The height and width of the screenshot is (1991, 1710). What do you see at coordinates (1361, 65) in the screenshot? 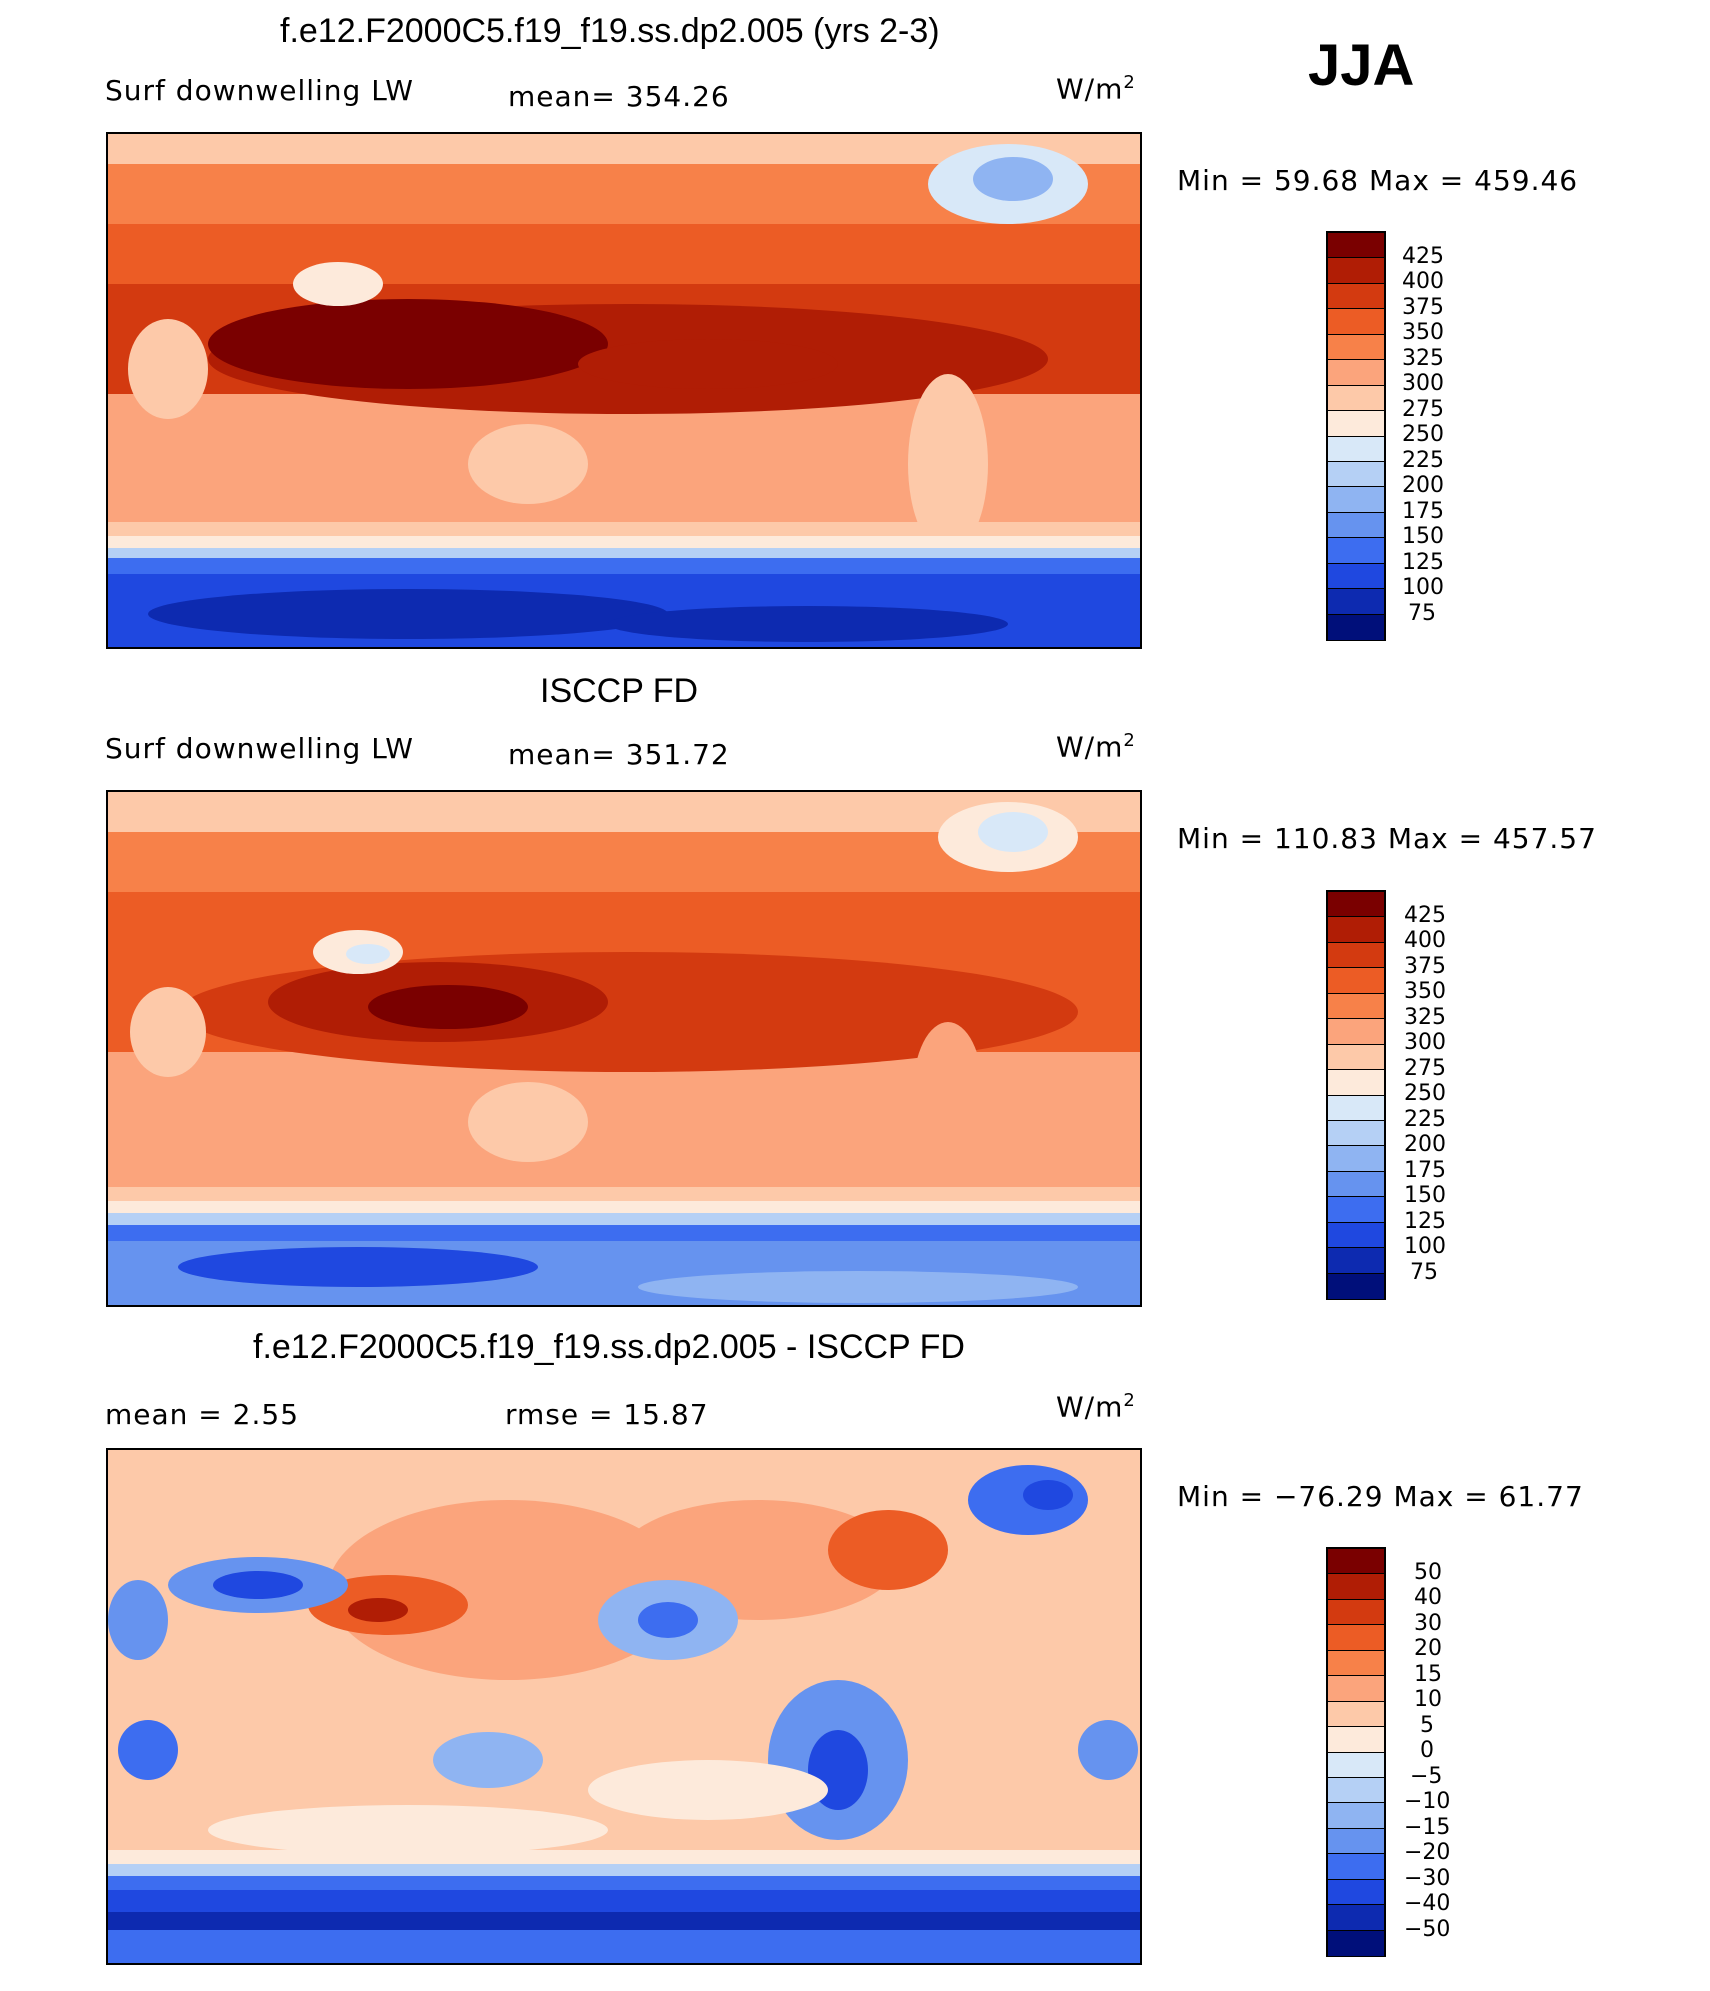
I see `season-label: JJA` at bounding box center [1361, 65].